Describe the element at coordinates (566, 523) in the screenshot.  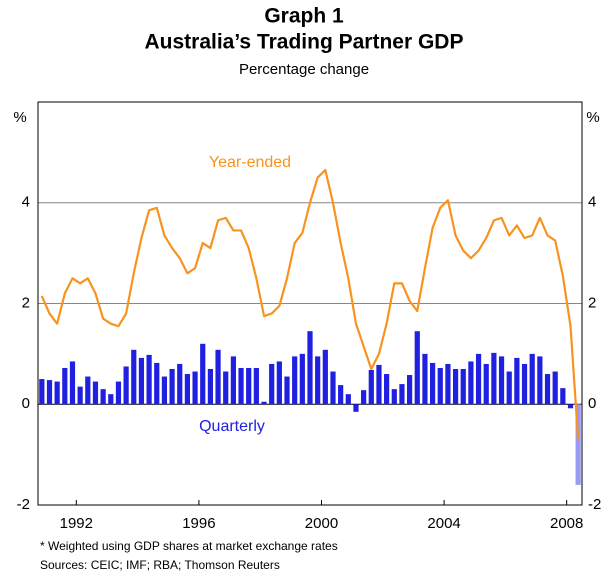
I see `x-tick-label: 2008` at that location.